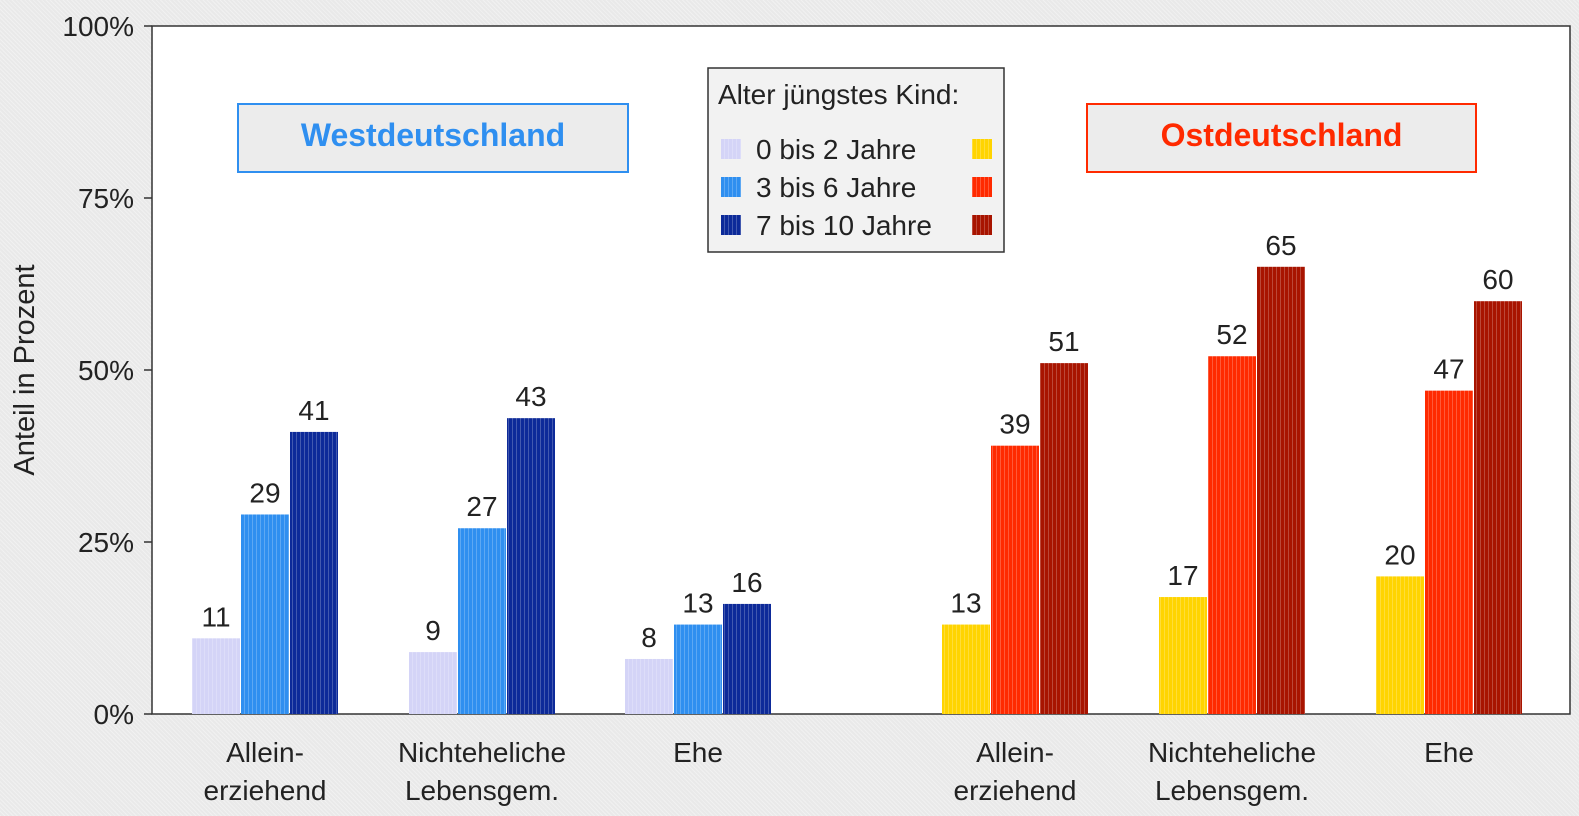 The height and width of the screenshot is (816, 1579). What do you see at coordinates (98, 26) in the screenshot?
I see `y-tick-label: 100%` at bounding box center [98, 26].